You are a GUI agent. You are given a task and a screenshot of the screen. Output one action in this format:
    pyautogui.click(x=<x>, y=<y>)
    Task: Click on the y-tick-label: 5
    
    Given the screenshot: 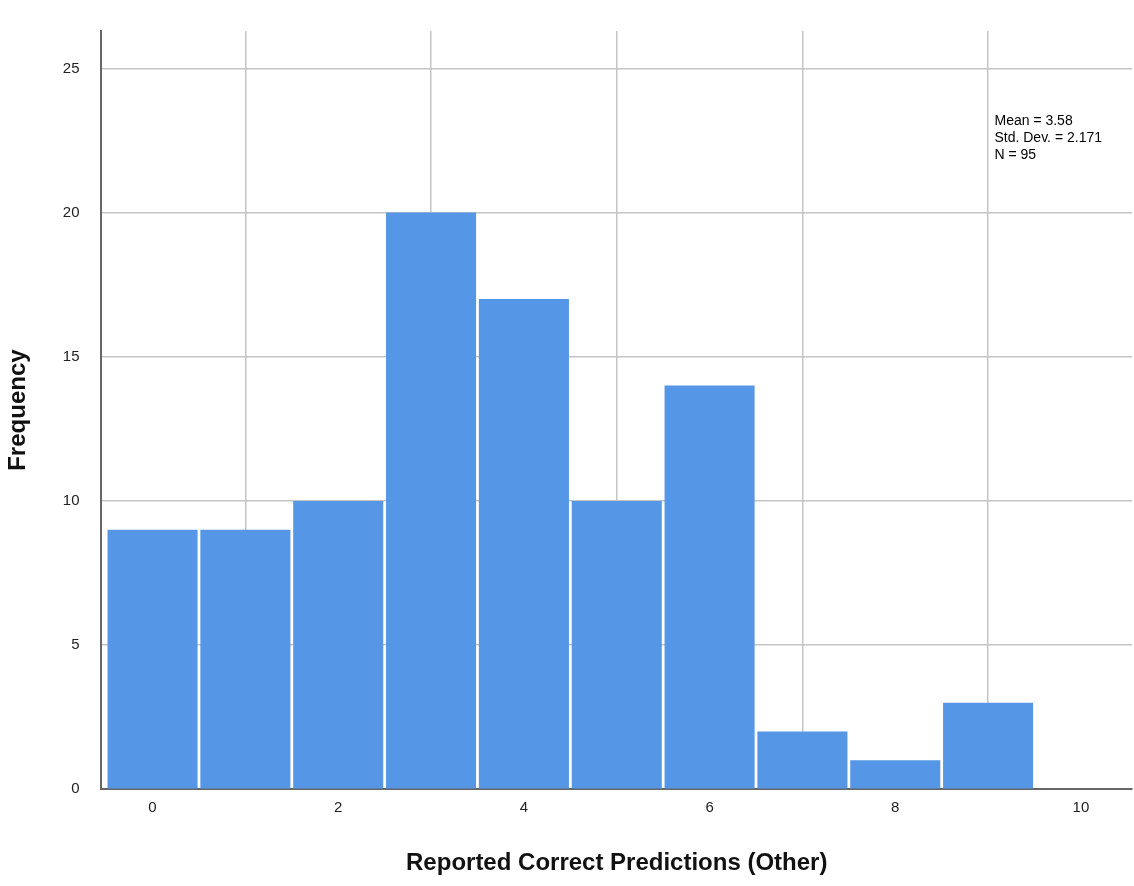 What is the action you would take?
    pyautogui.click(x=75, y=644)
    